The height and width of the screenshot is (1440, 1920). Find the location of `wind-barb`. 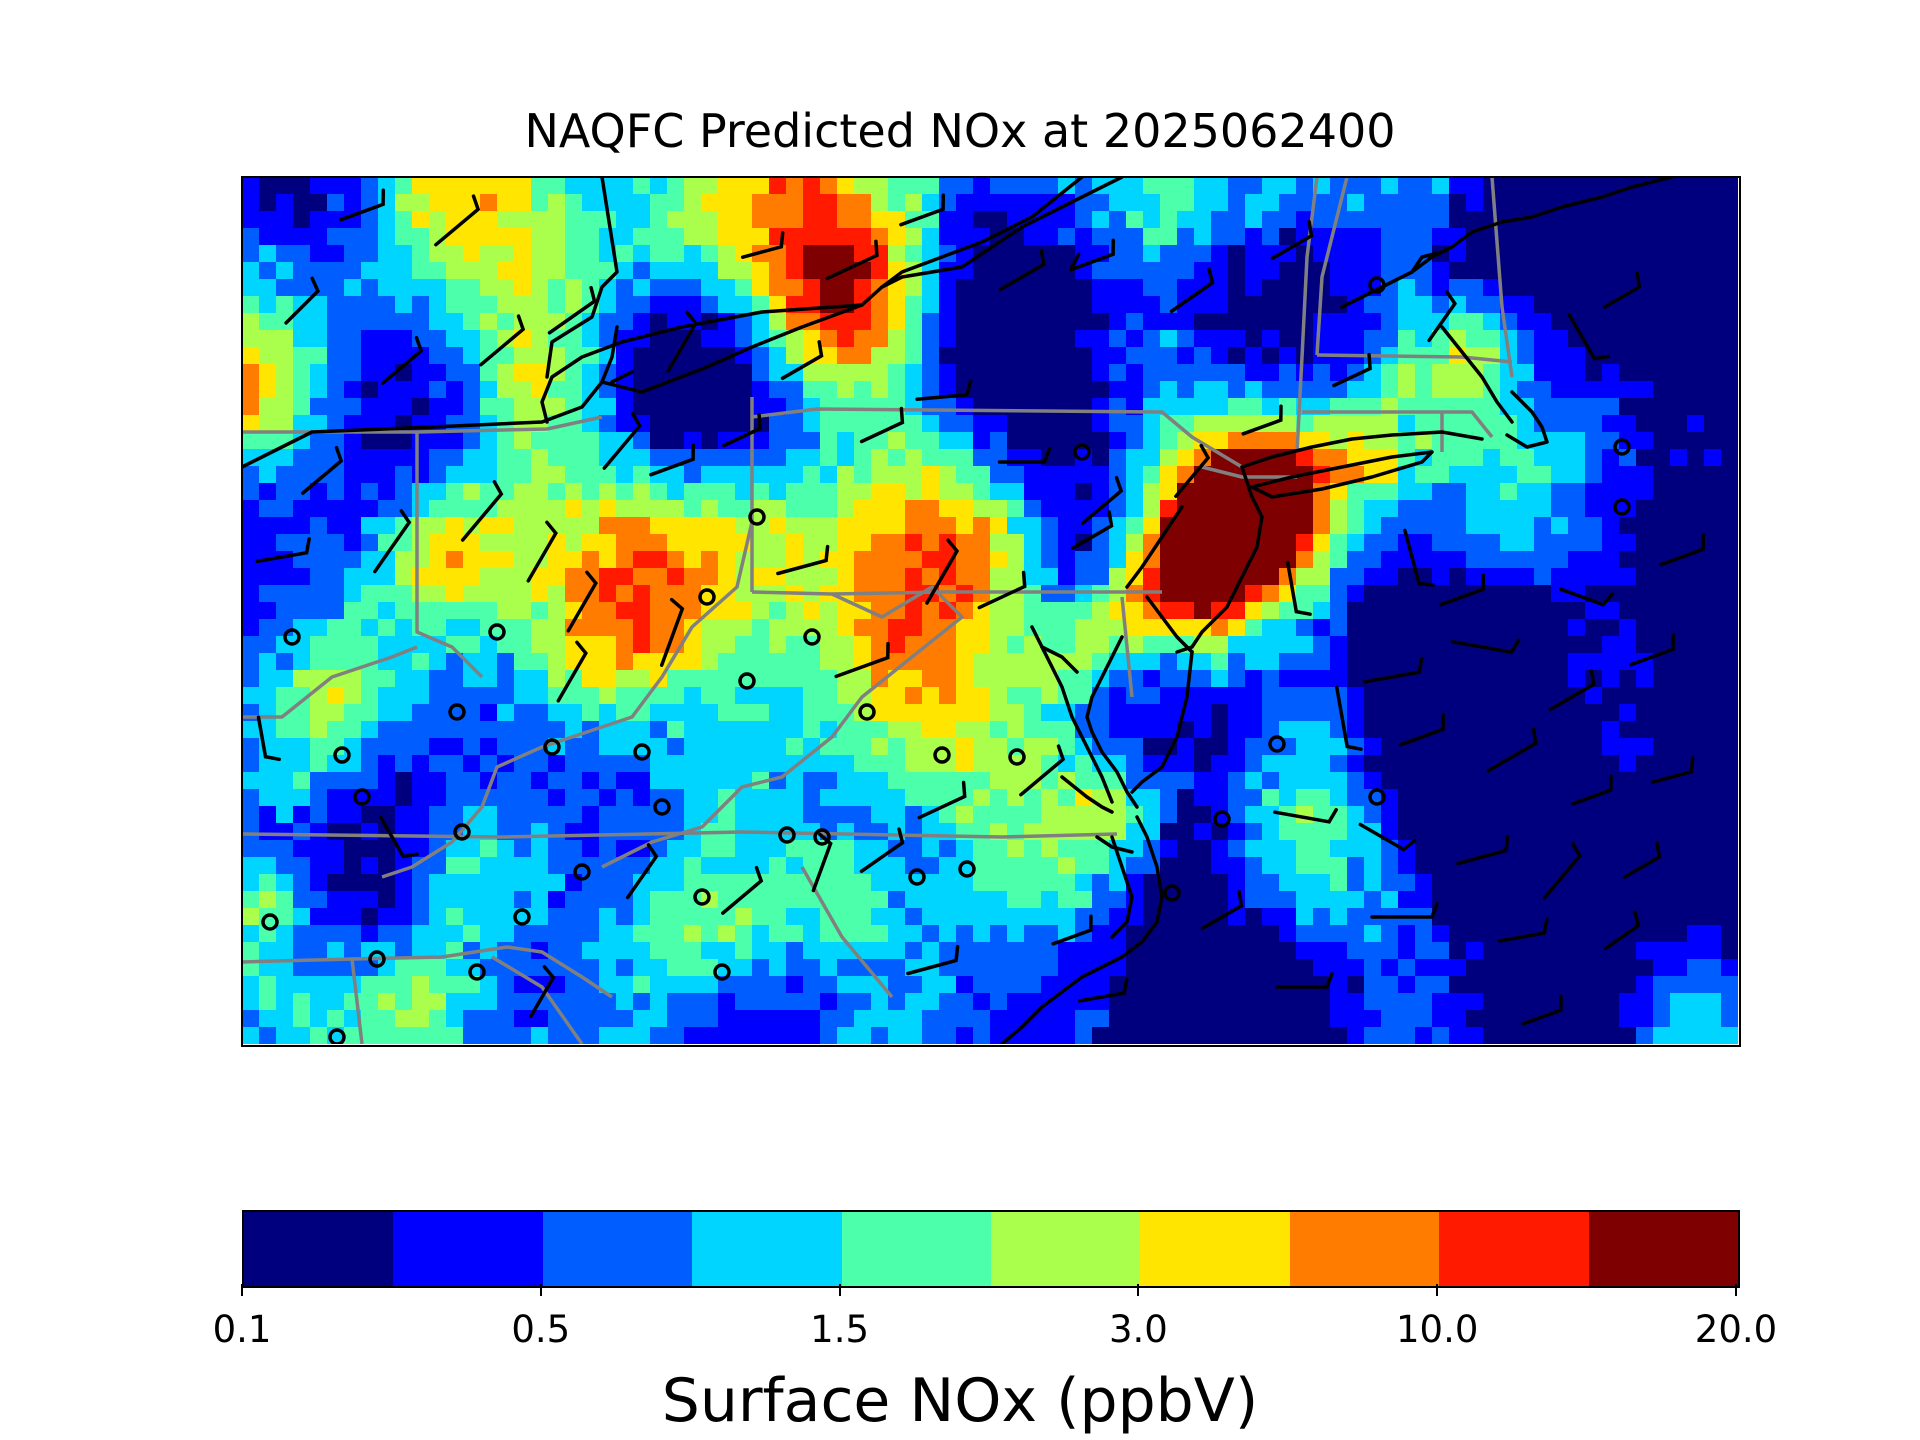

wind-barb is located at coordinates (1592, 790).